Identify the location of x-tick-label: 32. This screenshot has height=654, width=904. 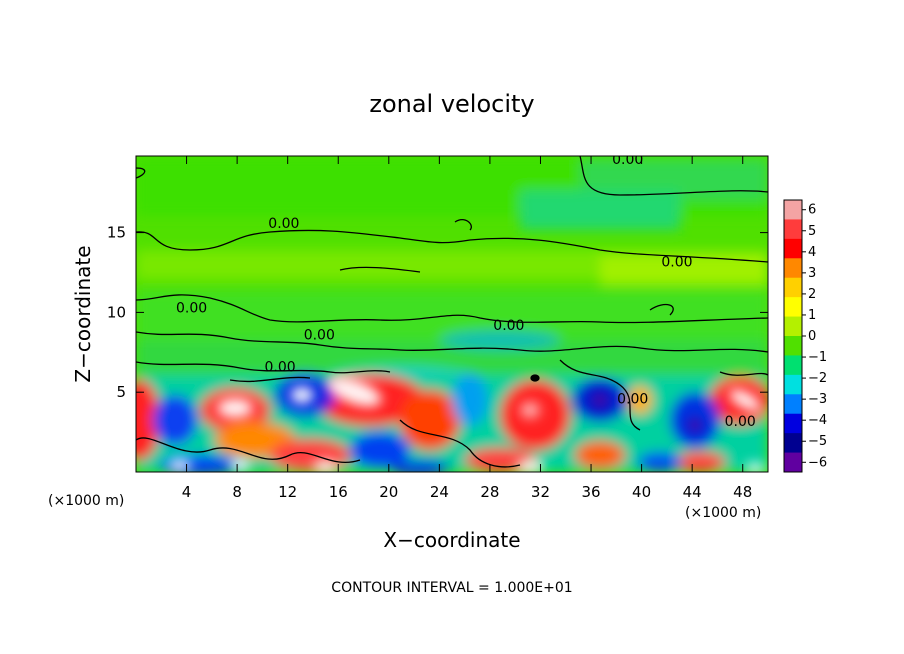
(540, 492).